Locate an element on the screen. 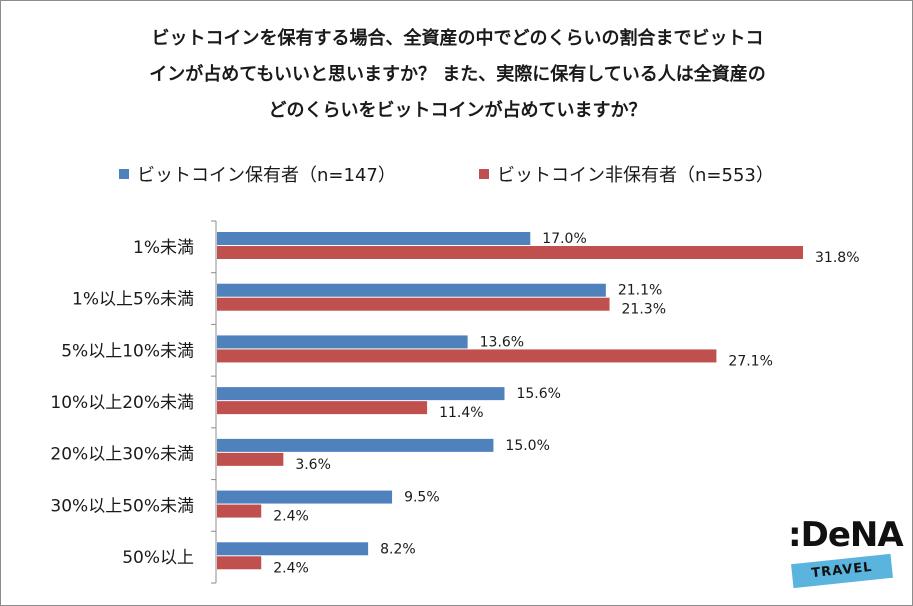 This screenshot has height=606, width=913. legend-swatch-holders is located at coordinates (124, 174).